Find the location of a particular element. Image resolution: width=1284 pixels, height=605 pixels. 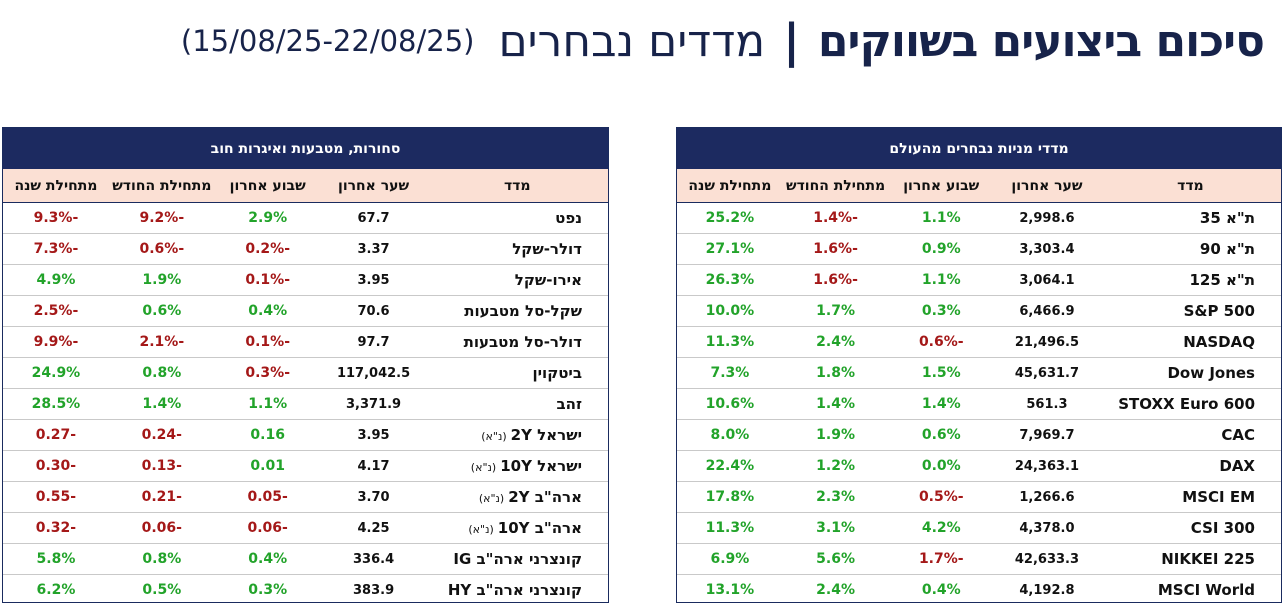

row-name: CAC is located at coordinates (1238, 435).